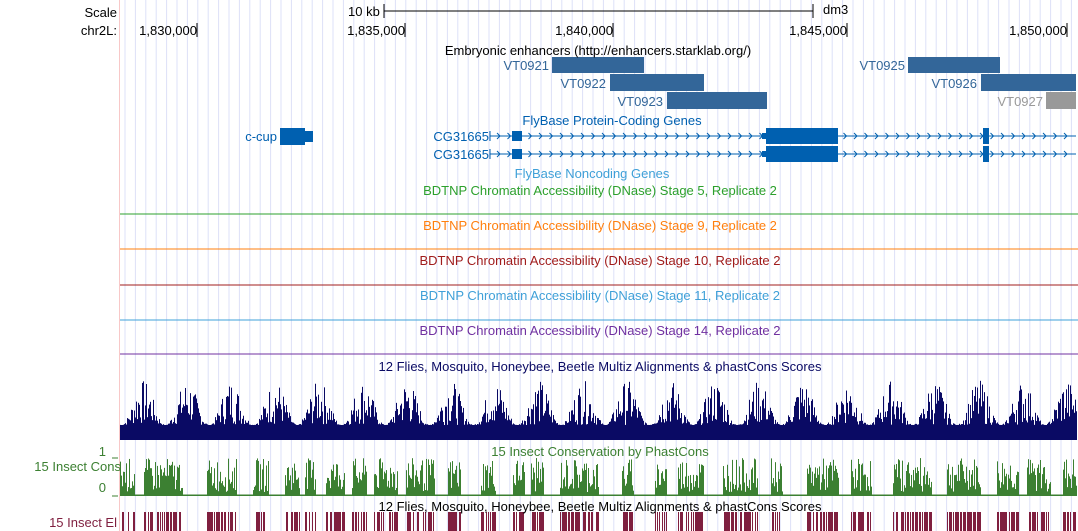 The image size is (1078, 531). I want to click on cons-side-label: 15 Insect Cons, so click(77, 466).